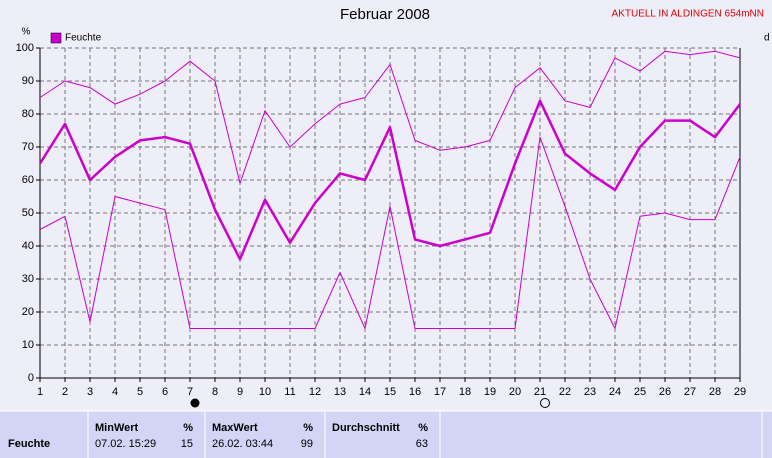 The width and height of the screenshot is (772, 458). I want to click on x-tick-label: 16, so click(415, 392).